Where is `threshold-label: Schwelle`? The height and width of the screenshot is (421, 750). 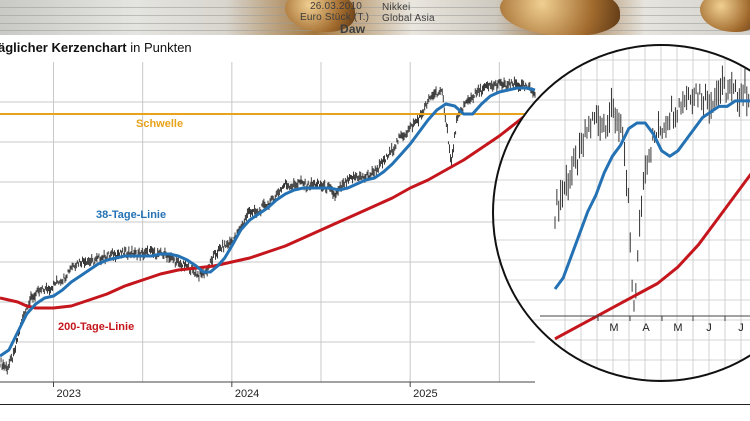 threshold-label: Schwelle is located at coordinates (159, 124).